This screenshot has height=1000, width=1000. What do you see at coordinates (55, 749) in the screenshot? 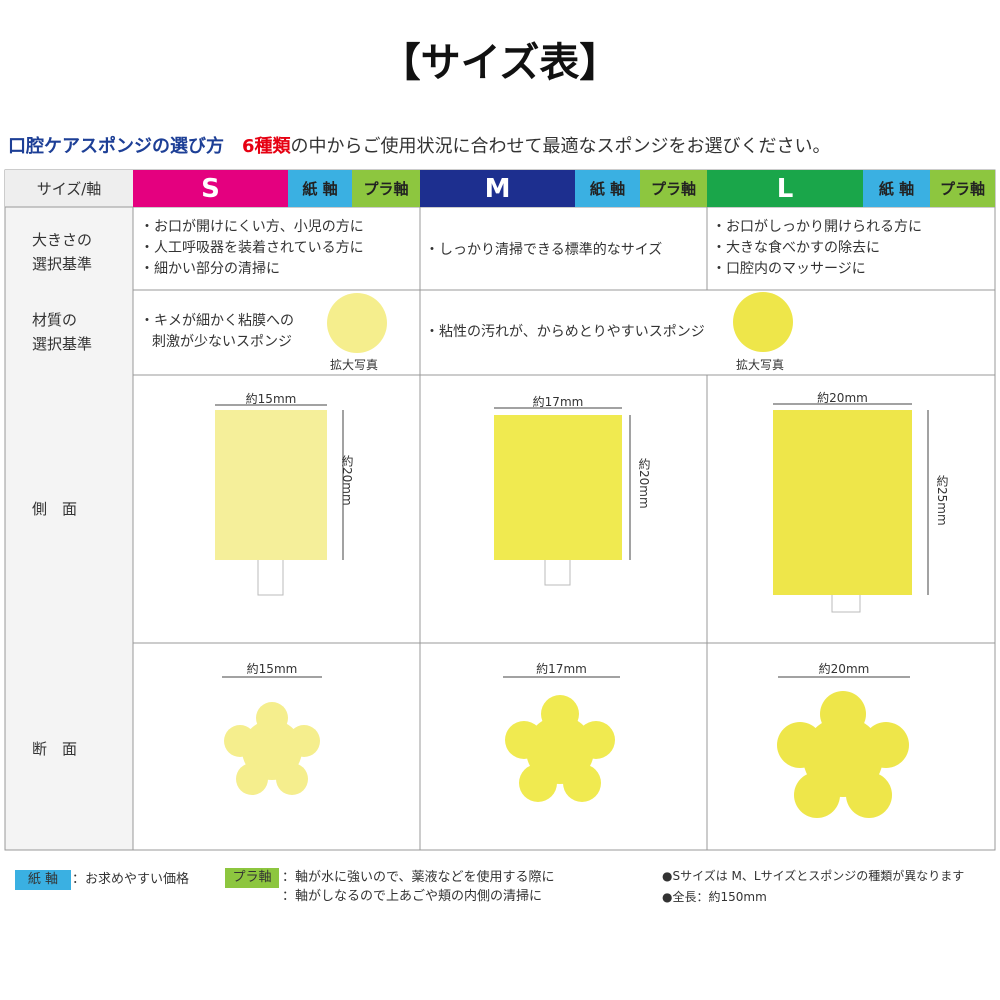
I see `row-label: 断 面` at bounding box center [55, 749].